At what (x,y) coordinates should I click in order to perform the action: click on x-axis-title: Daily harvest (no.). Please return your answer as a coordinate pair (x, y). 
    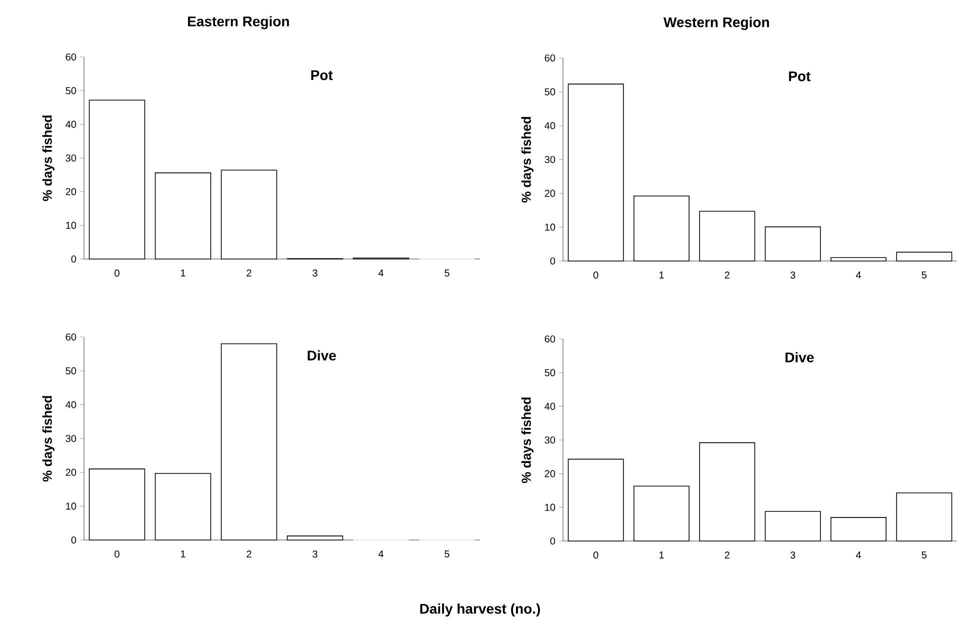
    Looking at the image, I should click on (480, 610).